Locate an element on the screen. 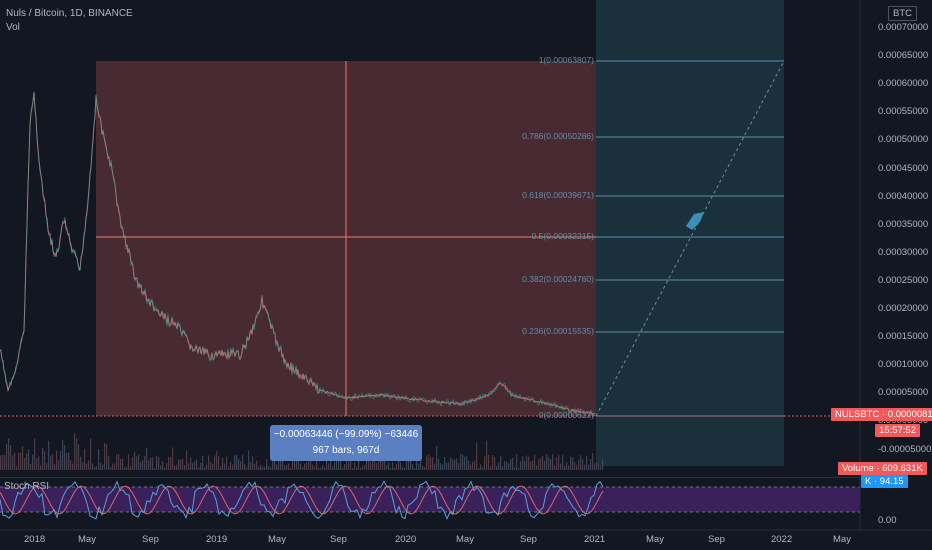  price-tick: 0.00060000 is located at coordinates (903, 84).